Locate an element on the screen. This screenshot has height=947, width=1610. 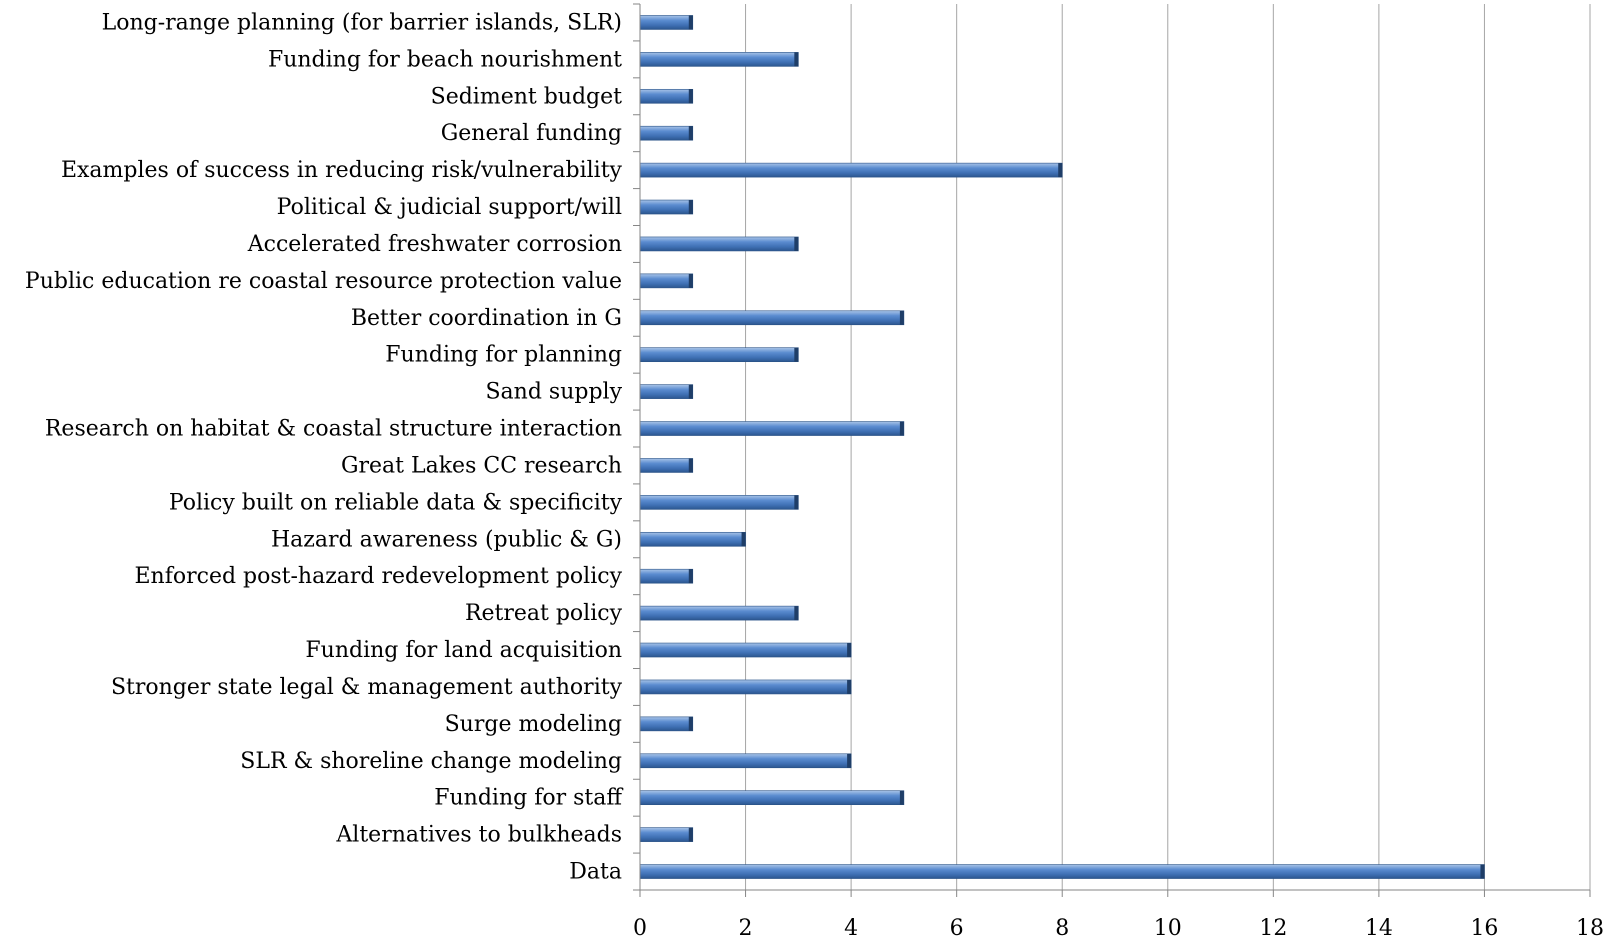
x-tick-label: 10 is located at coordinates (1168, 928).